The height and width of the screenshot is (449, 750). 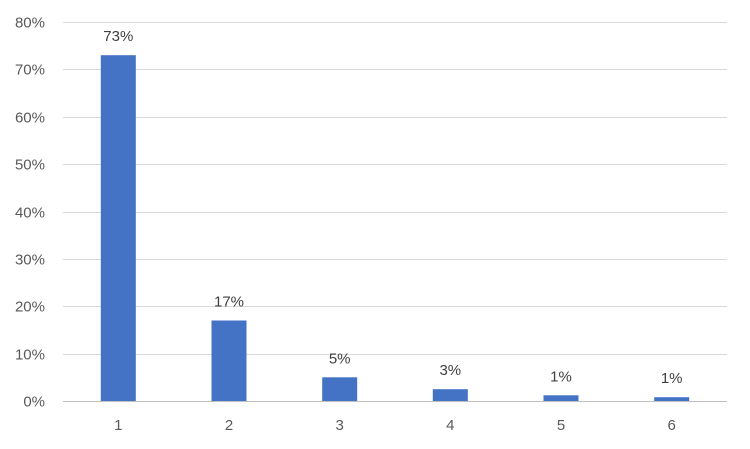 What do you see at coordinates (30, 70) in the screenshot?
I see `y-tick-label: 70%` at bounding box center [30, 70].